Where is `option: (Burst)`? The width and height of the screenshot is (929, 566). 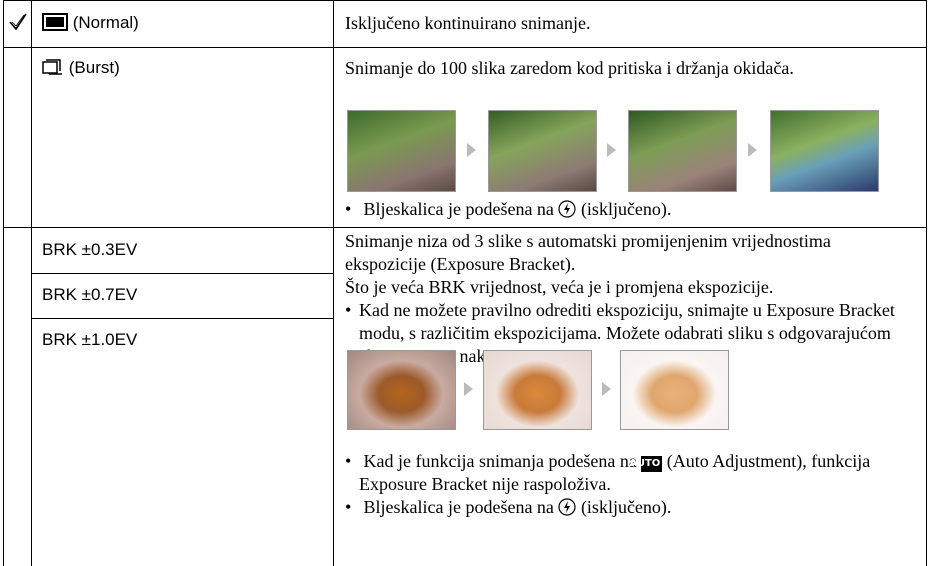 option: (Burst) is located at coordinates (81, 68).